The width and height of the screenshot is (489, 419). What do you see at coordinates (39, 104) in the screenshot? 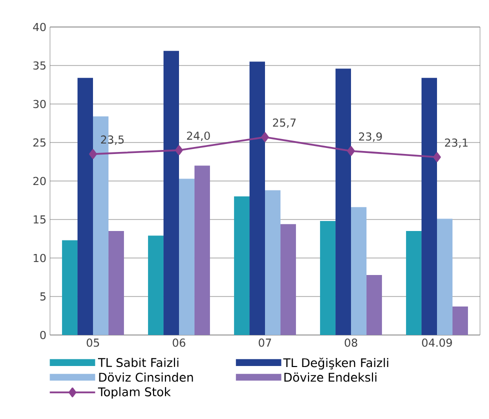
I see `y-tick-label: 30` at bounding box center [39, 104].